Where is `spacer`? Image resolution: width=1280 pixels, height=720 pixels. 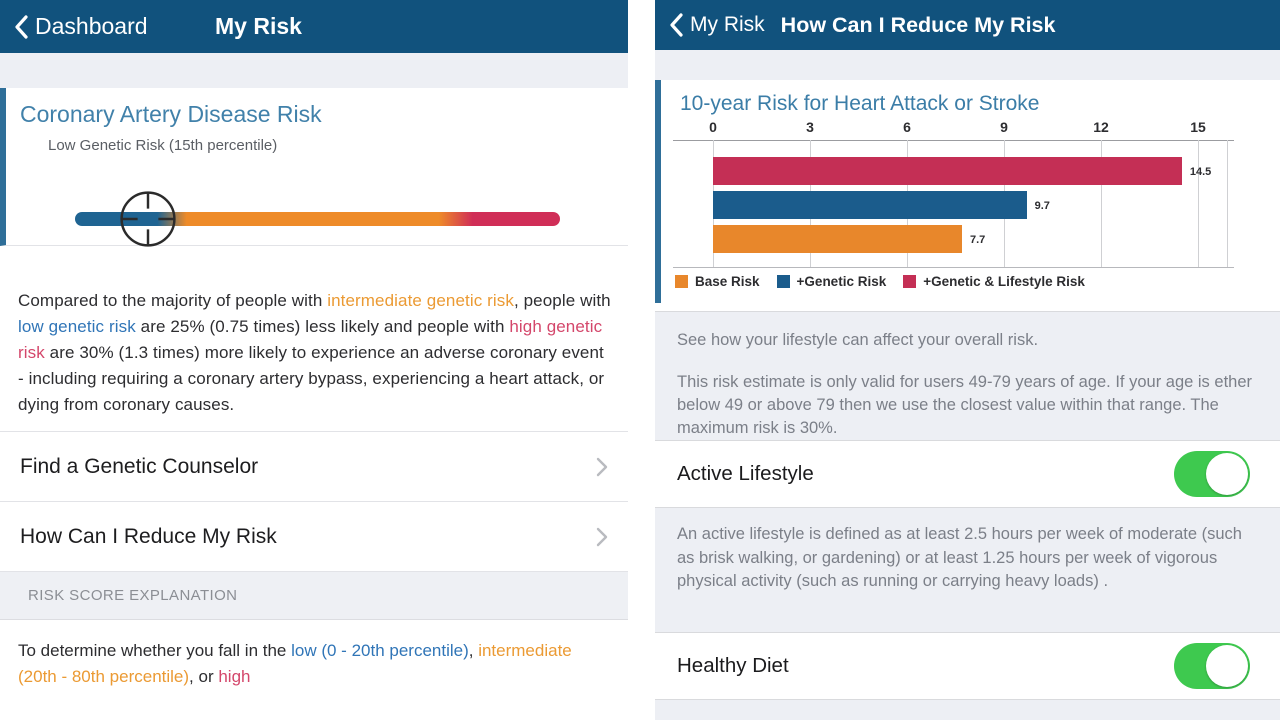 spacer is located at coordinates (967, 361).